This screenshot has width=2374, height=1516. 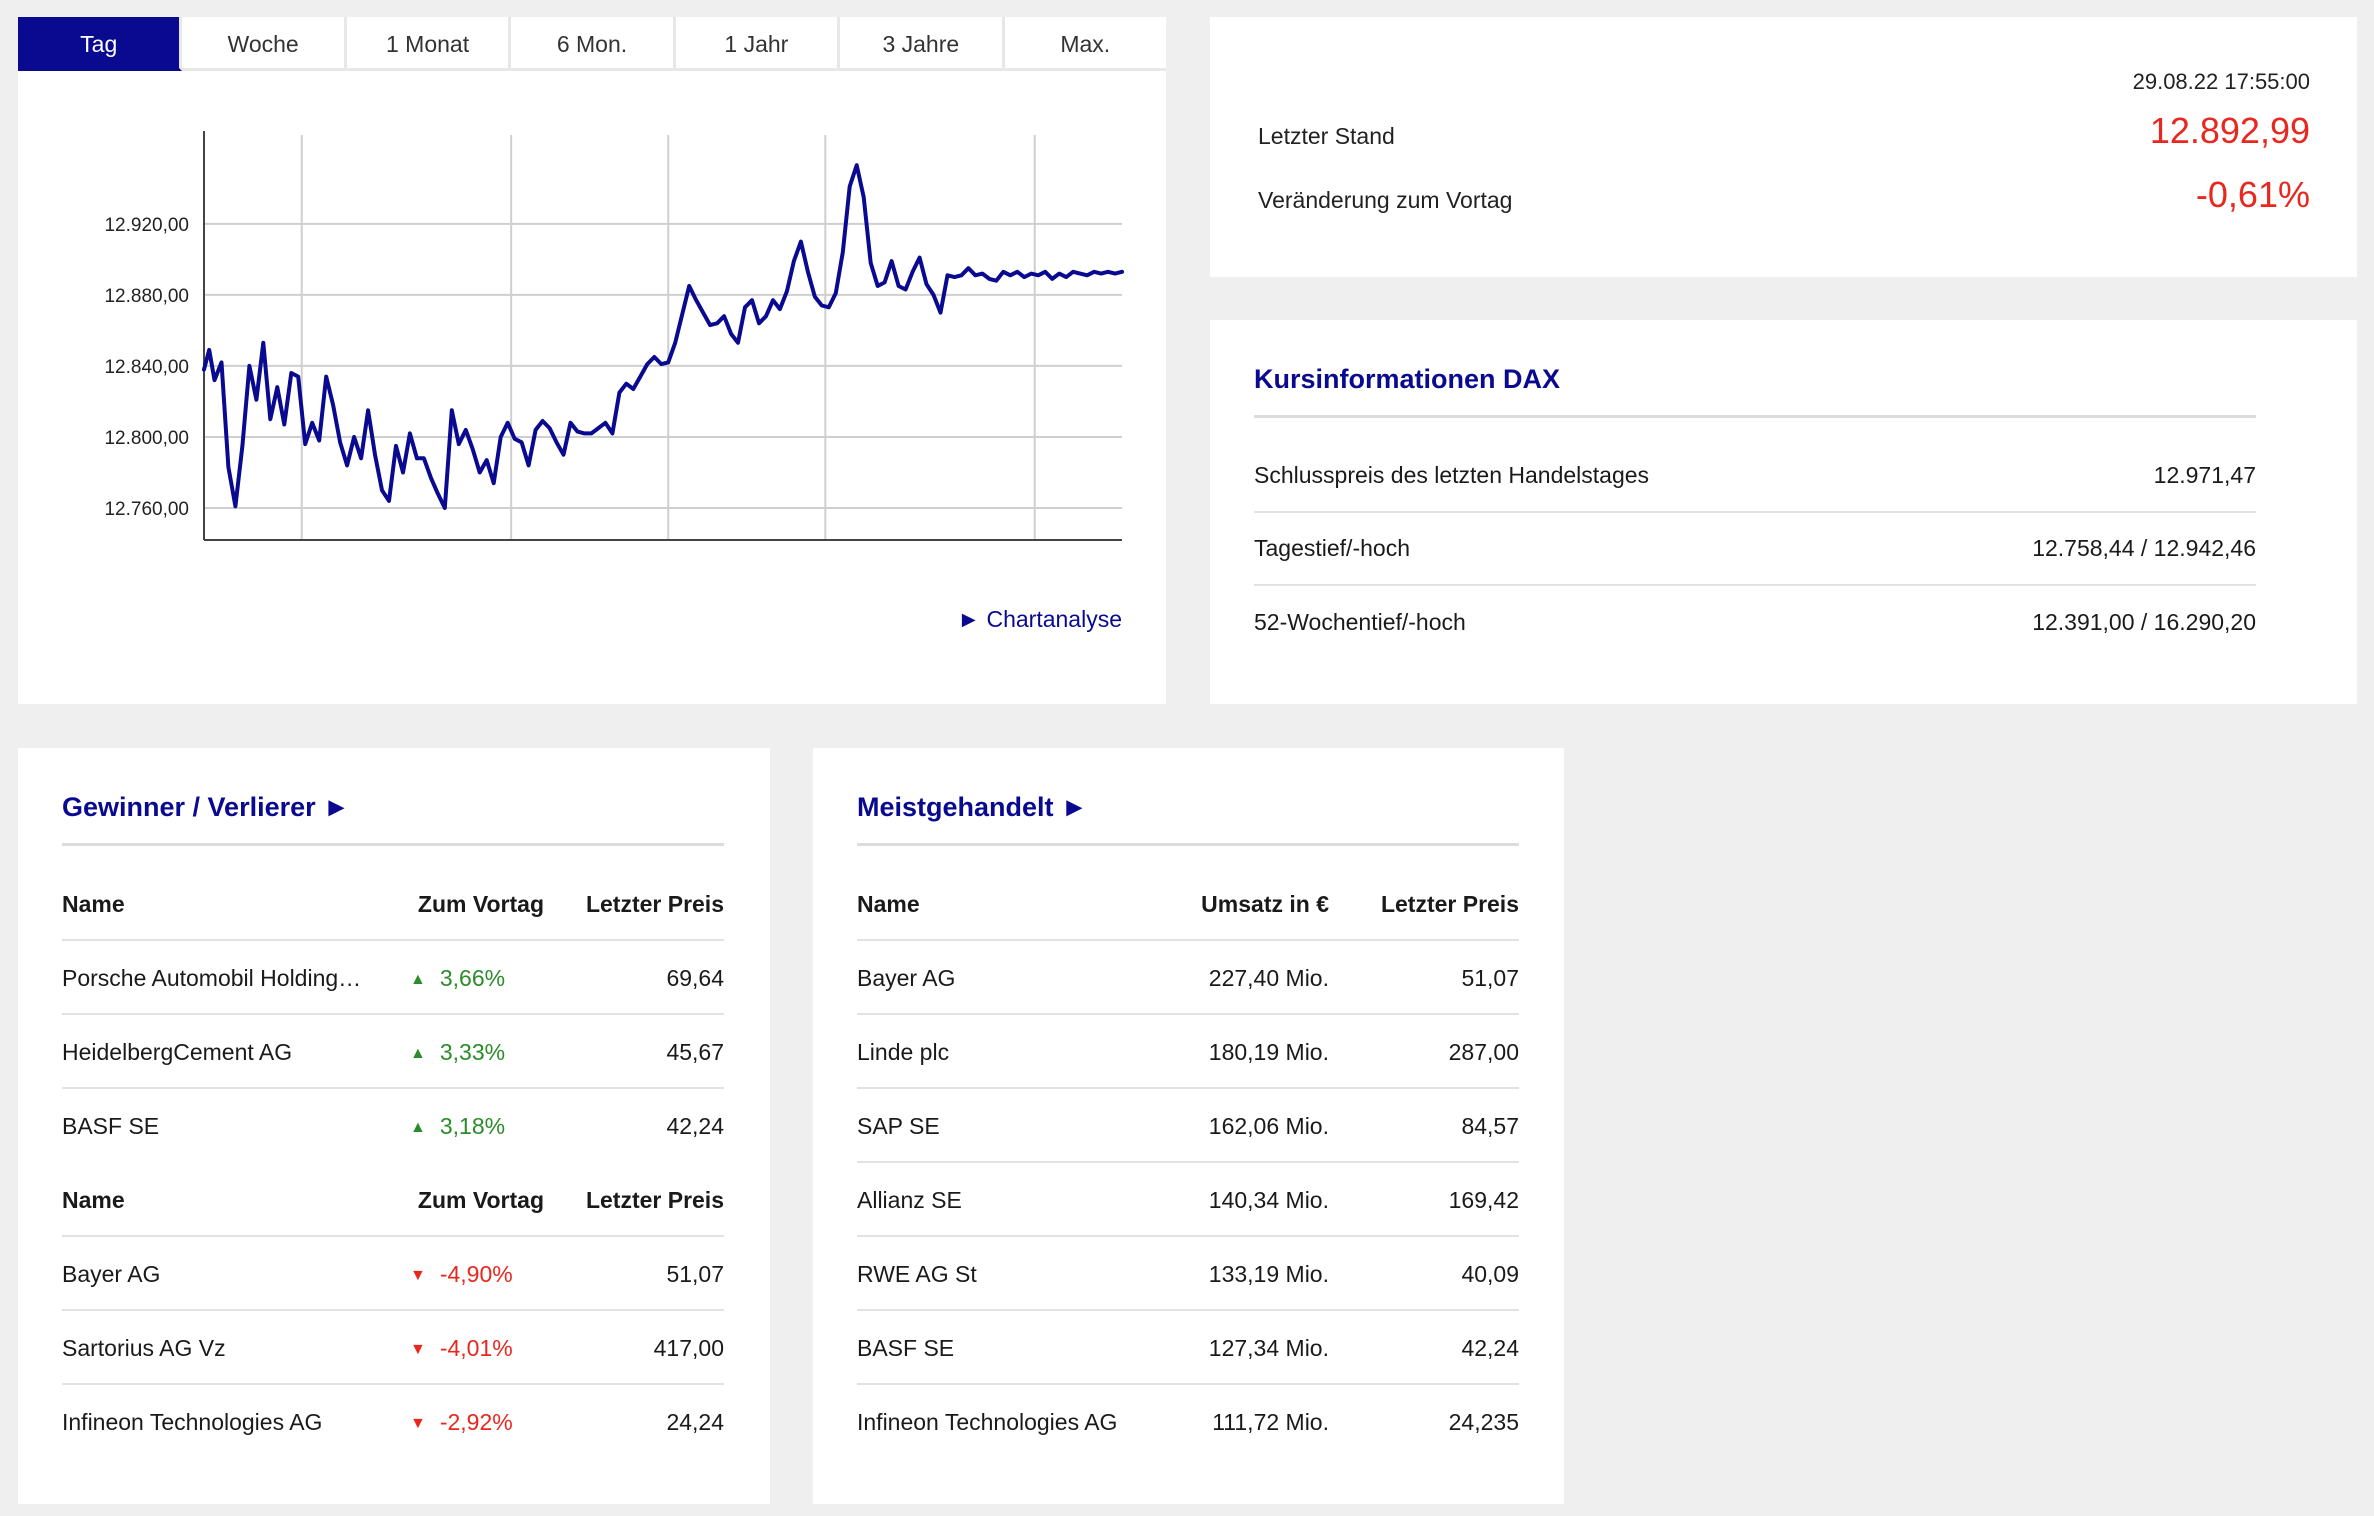 What do you see at coordinates (393, 978) in the screenshot?
I see `table-row: Porsche Automobil Holding… ▲ 3,66% 69,64` at bounding box center [393, 978].